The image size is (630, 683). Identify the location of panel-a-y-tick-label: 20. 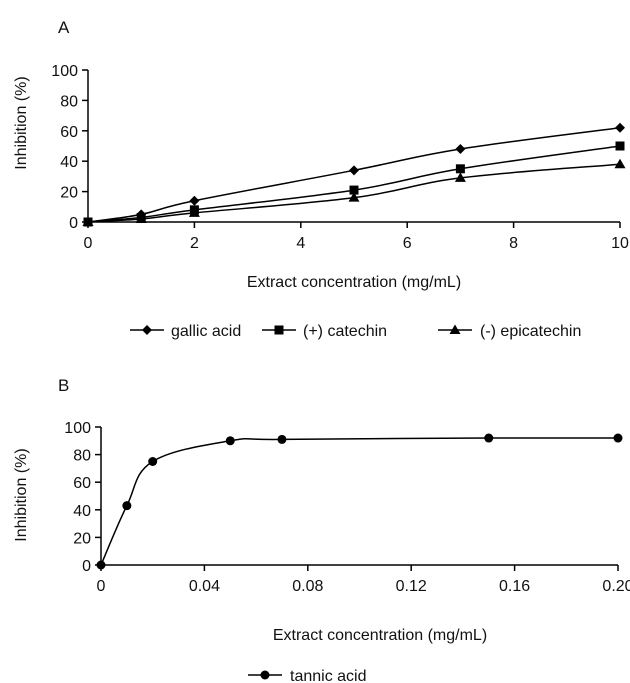
(69, 193).